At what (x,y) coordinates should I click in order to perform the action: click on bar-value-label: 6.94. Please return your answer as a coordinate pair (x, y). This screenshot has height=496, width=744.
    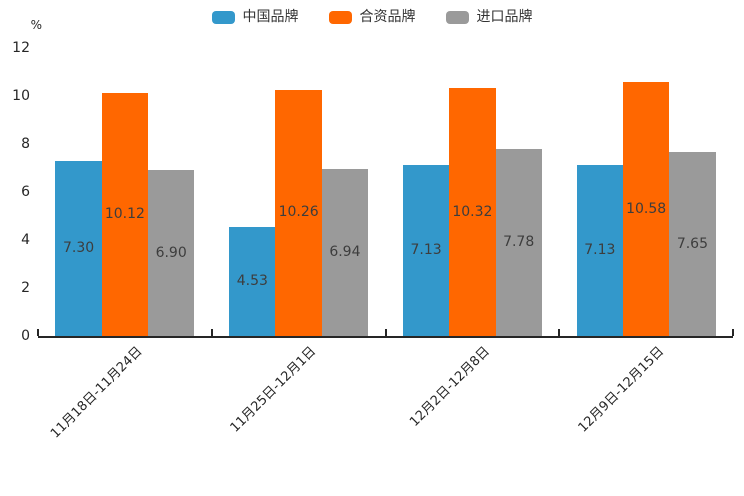
    Looking at the image, I should click on (345, 252).